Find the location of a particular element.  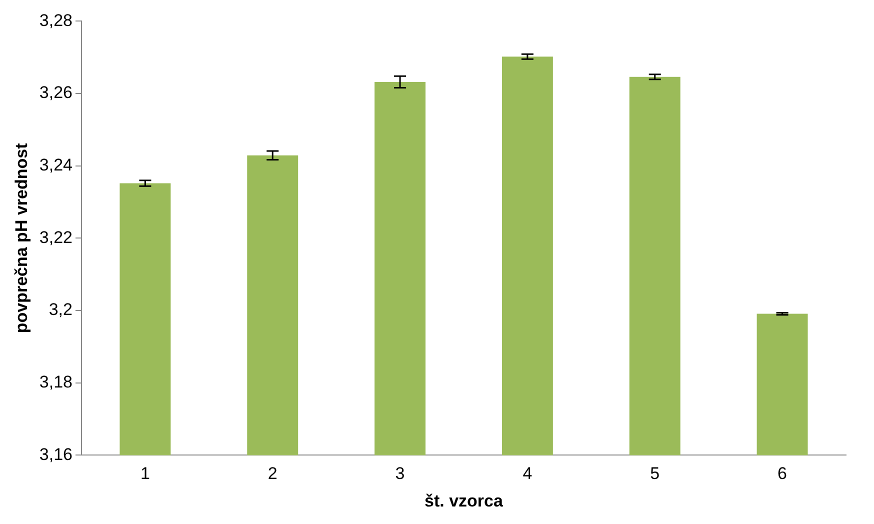

y-tick-label: 3,22 is located at coordinates (55, 237).